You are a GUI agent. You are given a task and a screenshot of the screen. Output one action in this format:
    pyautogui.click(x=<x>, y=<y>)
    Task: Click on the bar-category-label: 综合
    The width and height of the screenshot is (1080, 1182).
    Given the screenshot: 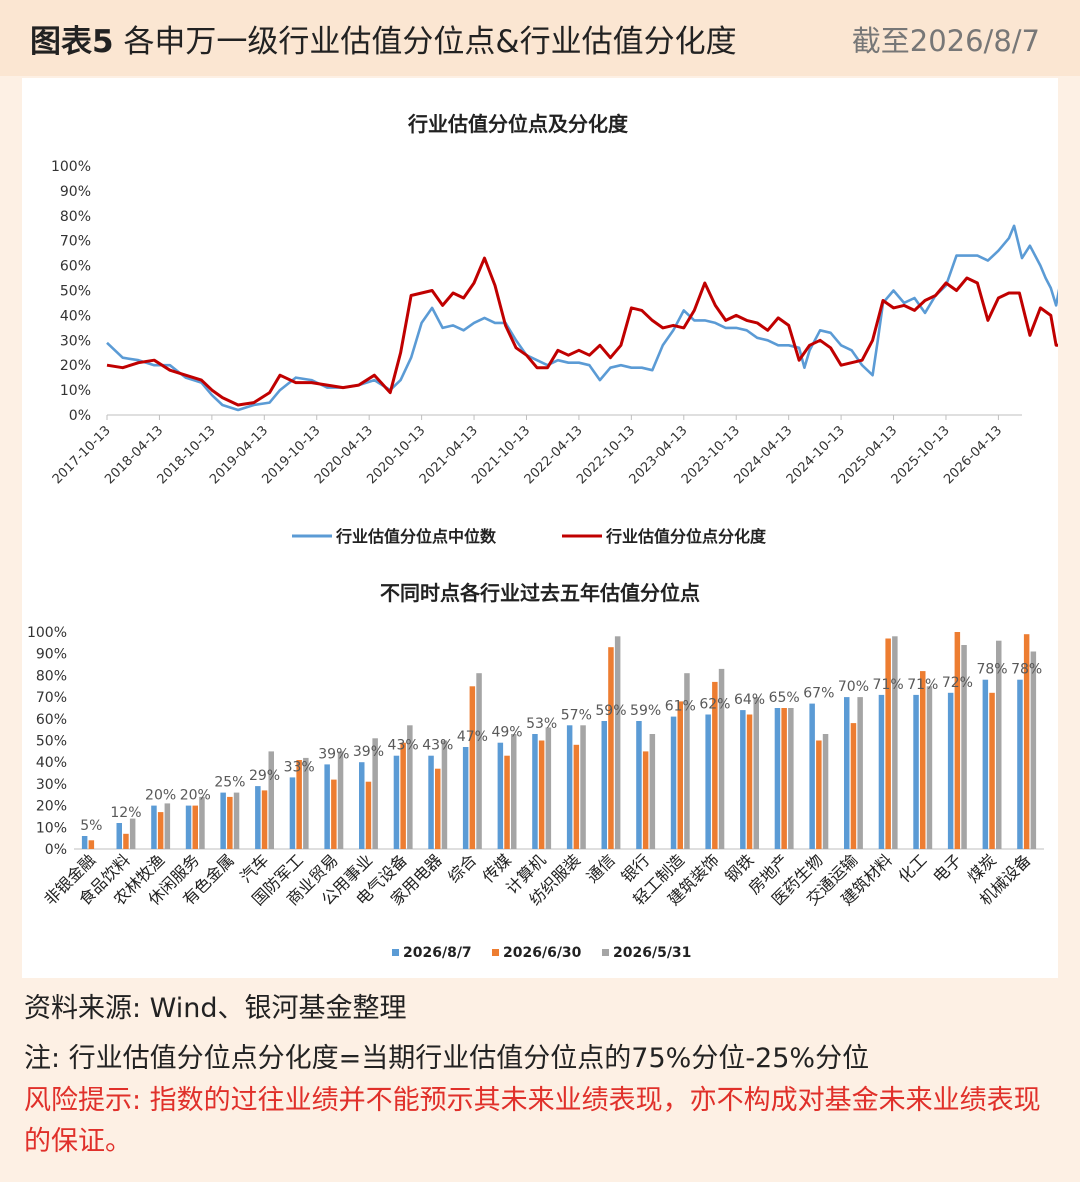 What is the action you would take?
    pyautogui.click(x=462, y=868)
    